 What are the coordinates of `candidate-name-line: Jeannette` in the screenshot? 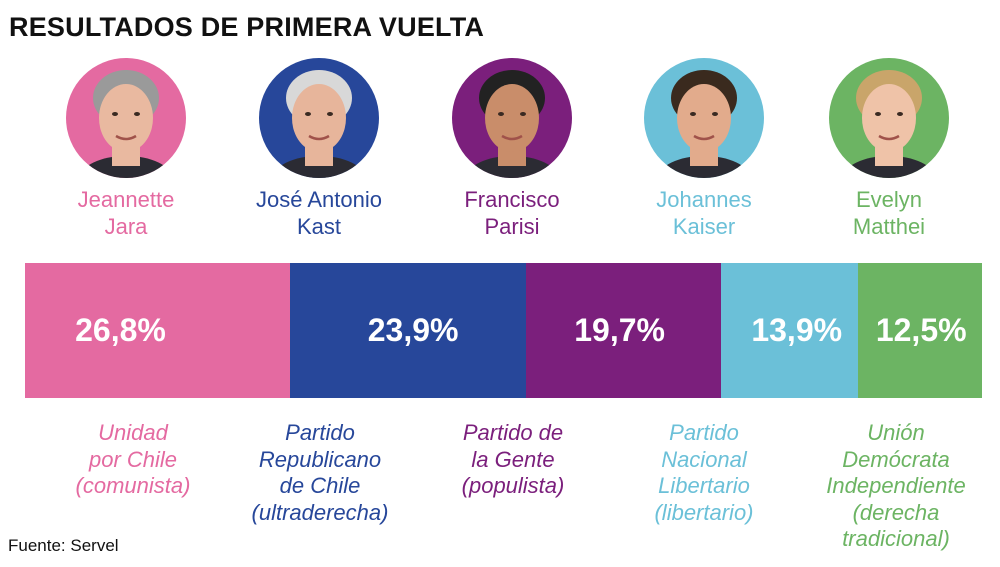 It's located at (126, 199).